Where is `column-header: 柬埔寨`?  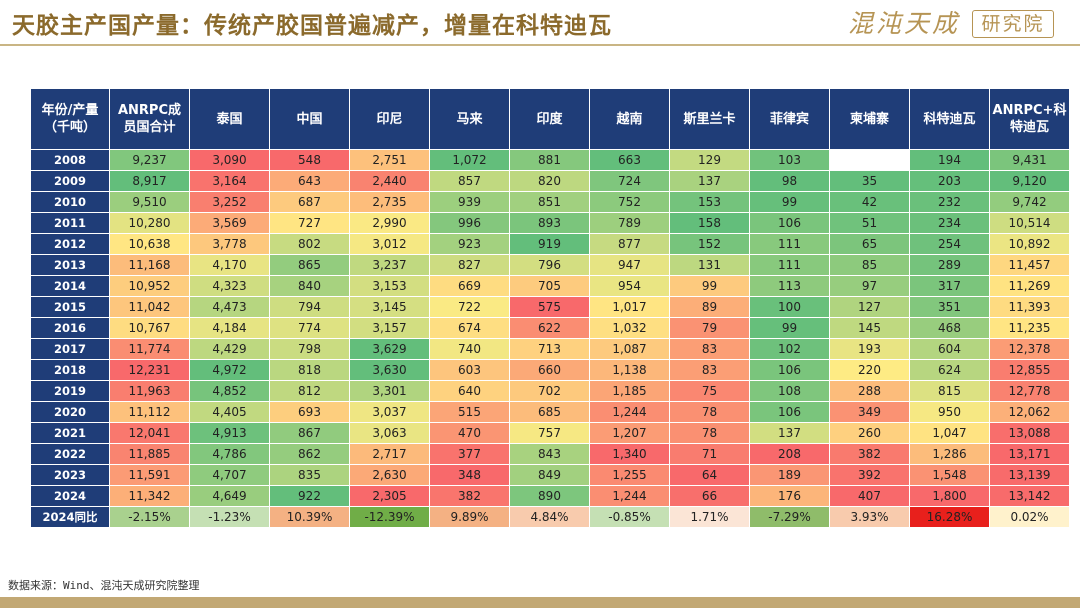
column-header: 柬埔寨 is located at coordinates (869, 119).